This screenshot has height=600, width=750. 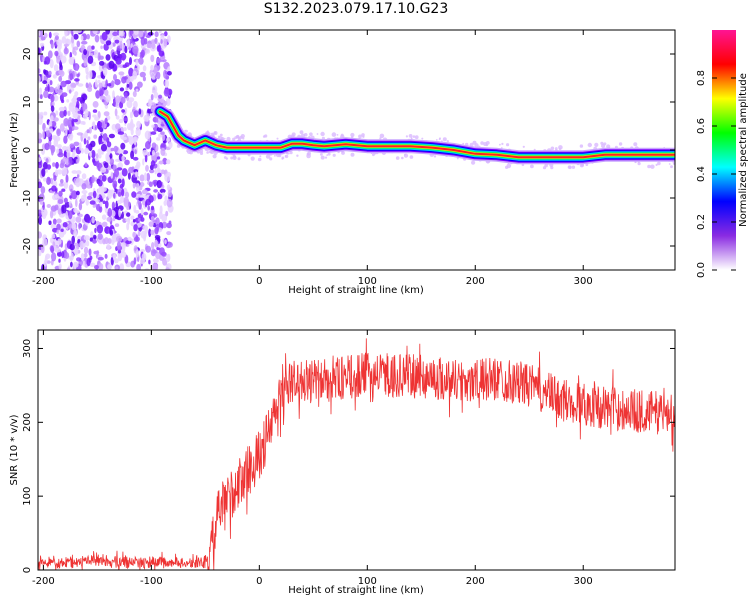 What do you see at coordinates (367, 581) in the screenshot?
I see `snr-x-tick-label: 100` at bounding box center [367, 581].